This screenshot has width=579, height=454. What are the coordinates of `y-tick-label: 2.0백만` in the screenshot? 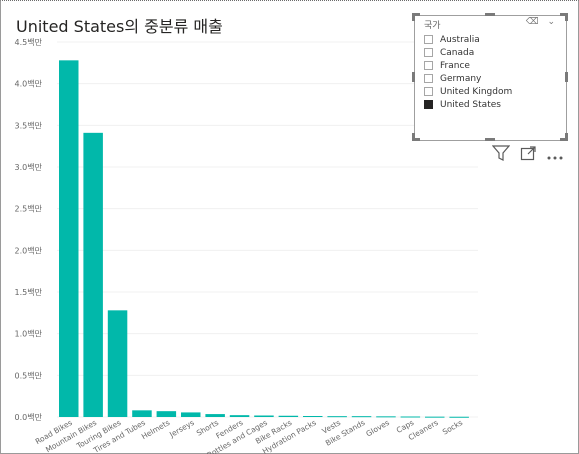 It's located at (29, 250).